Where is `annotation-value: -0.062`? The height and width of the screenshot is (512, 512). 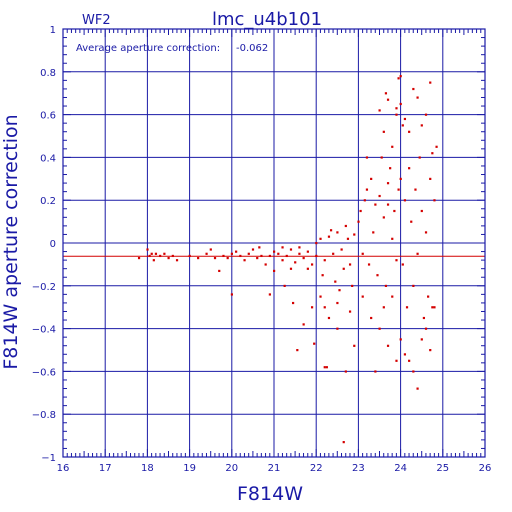 annotation-value: -0.062 is located at coordinates (252, 48).